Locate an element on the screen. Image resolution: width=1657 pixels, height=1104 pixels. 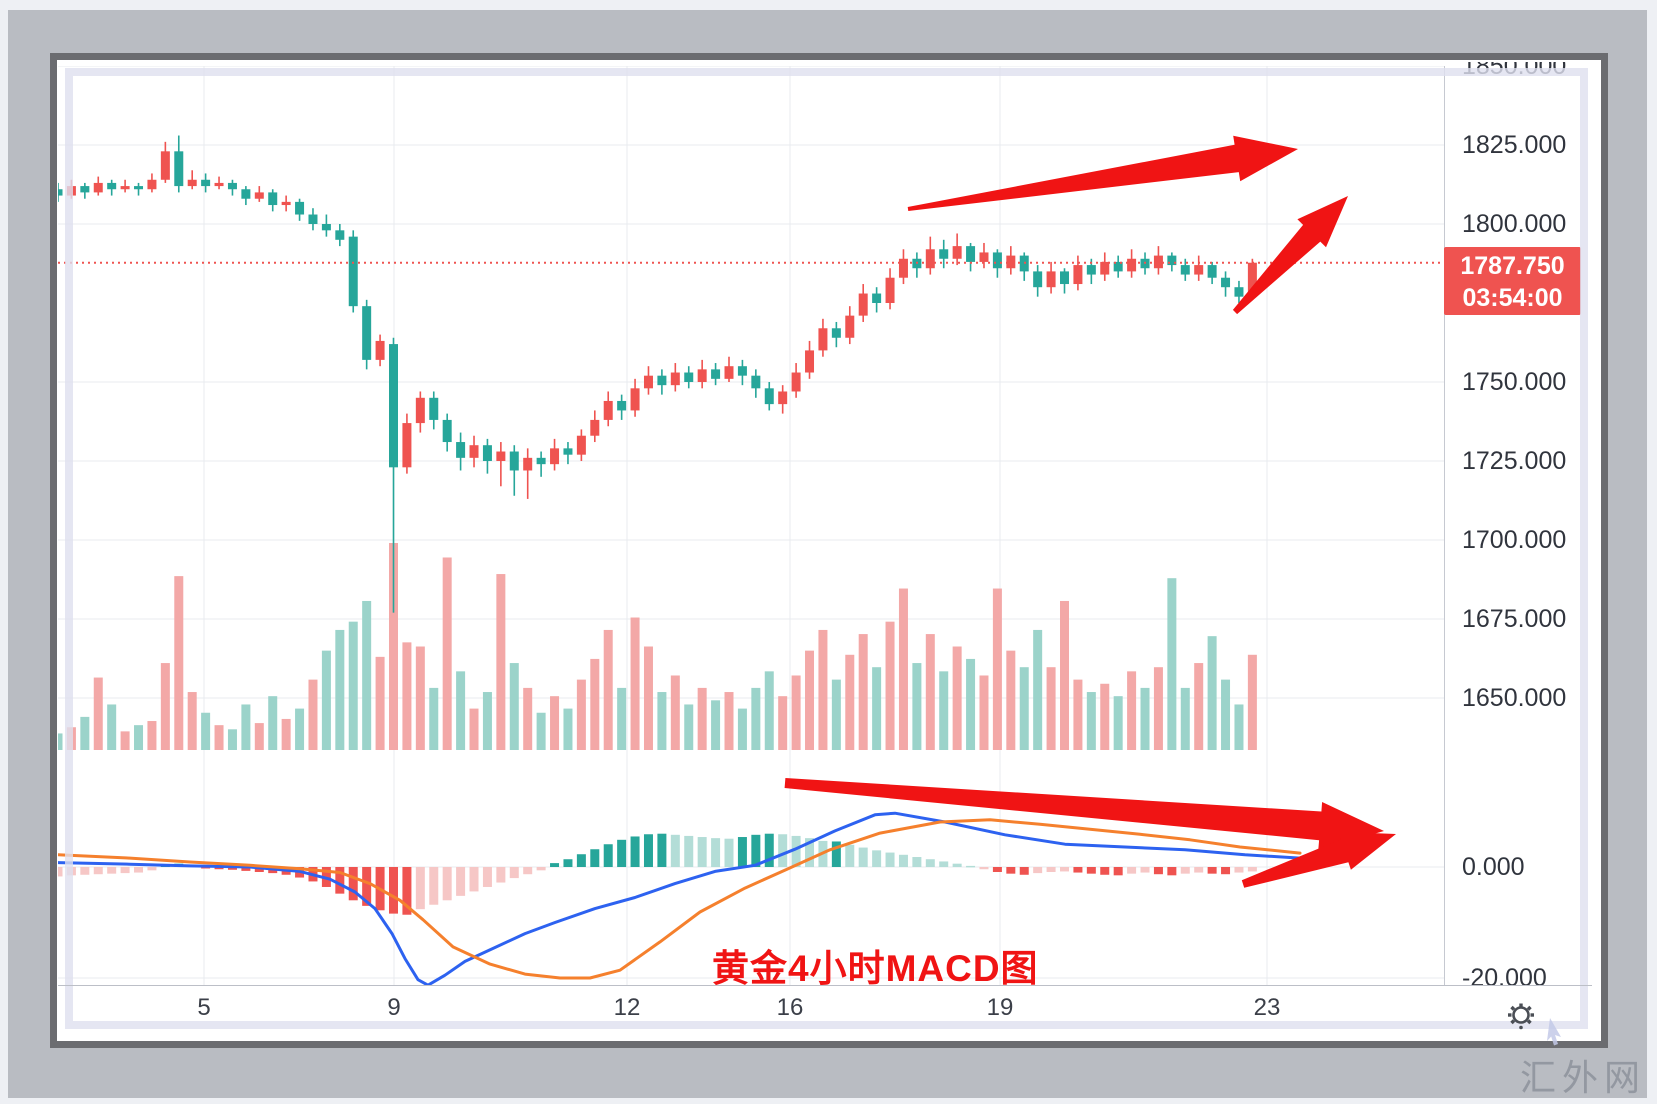
time-axis-label: 12 is located at coordinates (627, 1007).